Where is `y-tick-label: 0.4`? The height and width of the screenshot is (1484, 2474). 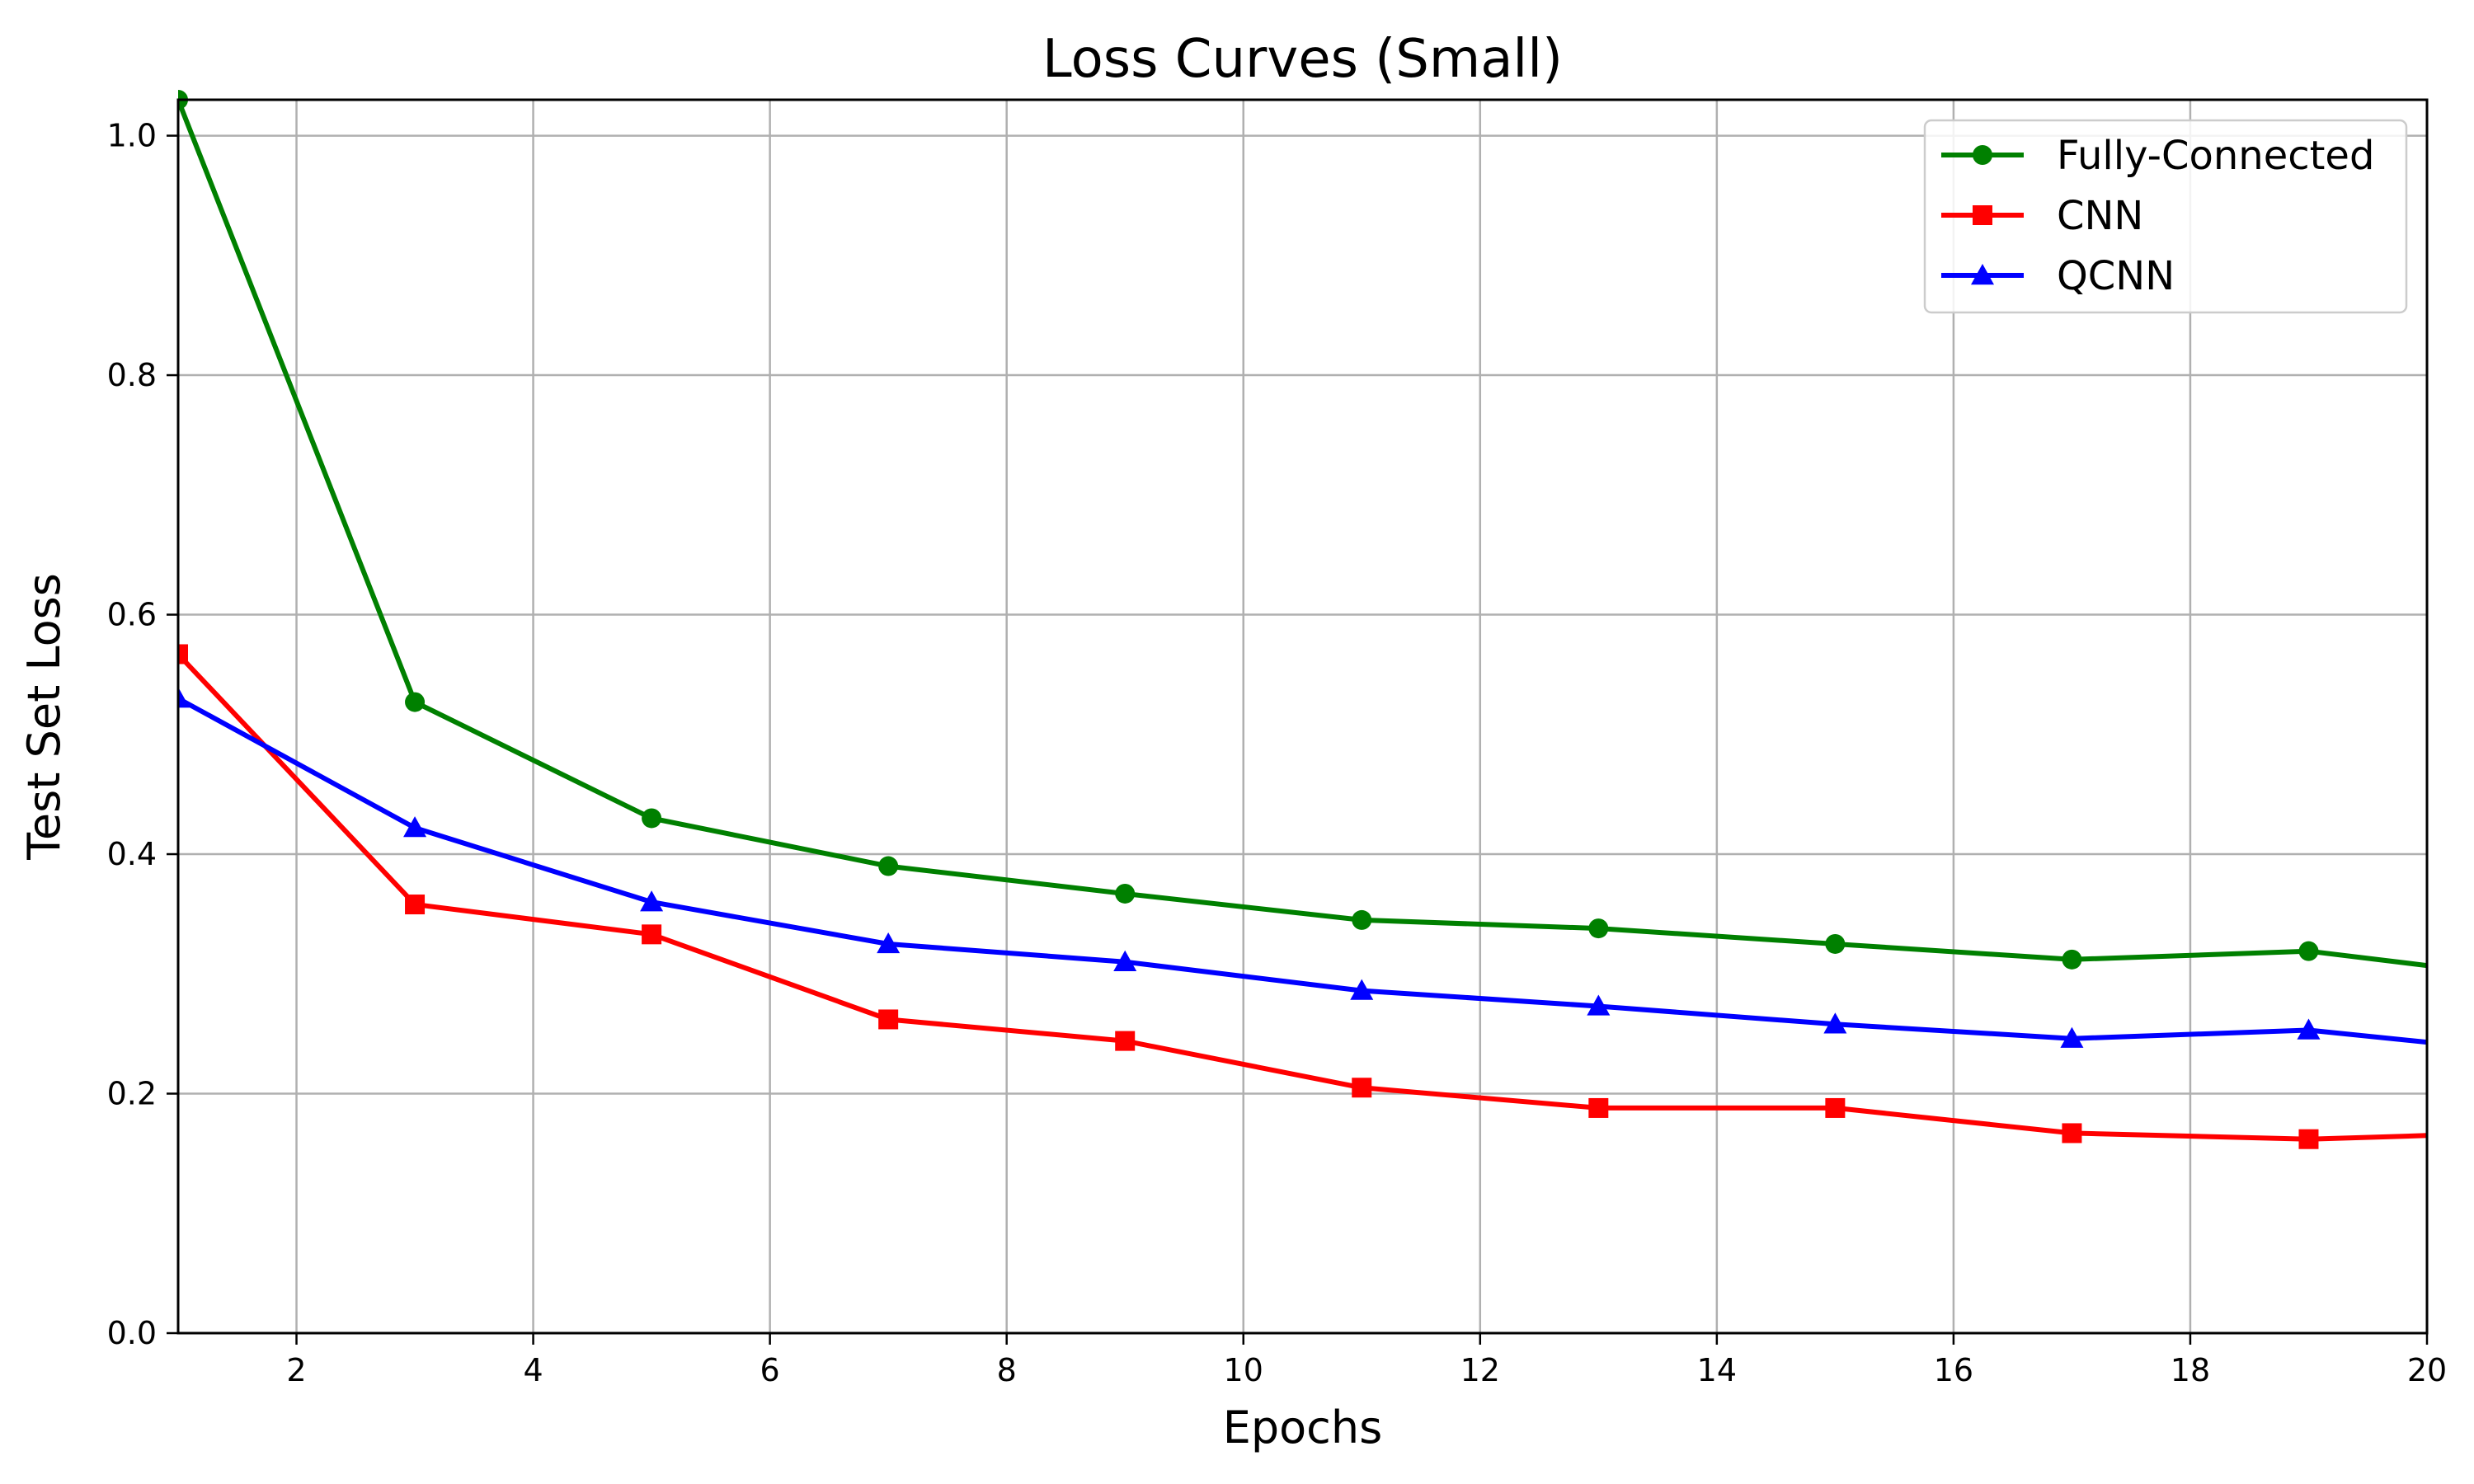
y-tick-label: 0.4 is located at coordinates (132, 854).